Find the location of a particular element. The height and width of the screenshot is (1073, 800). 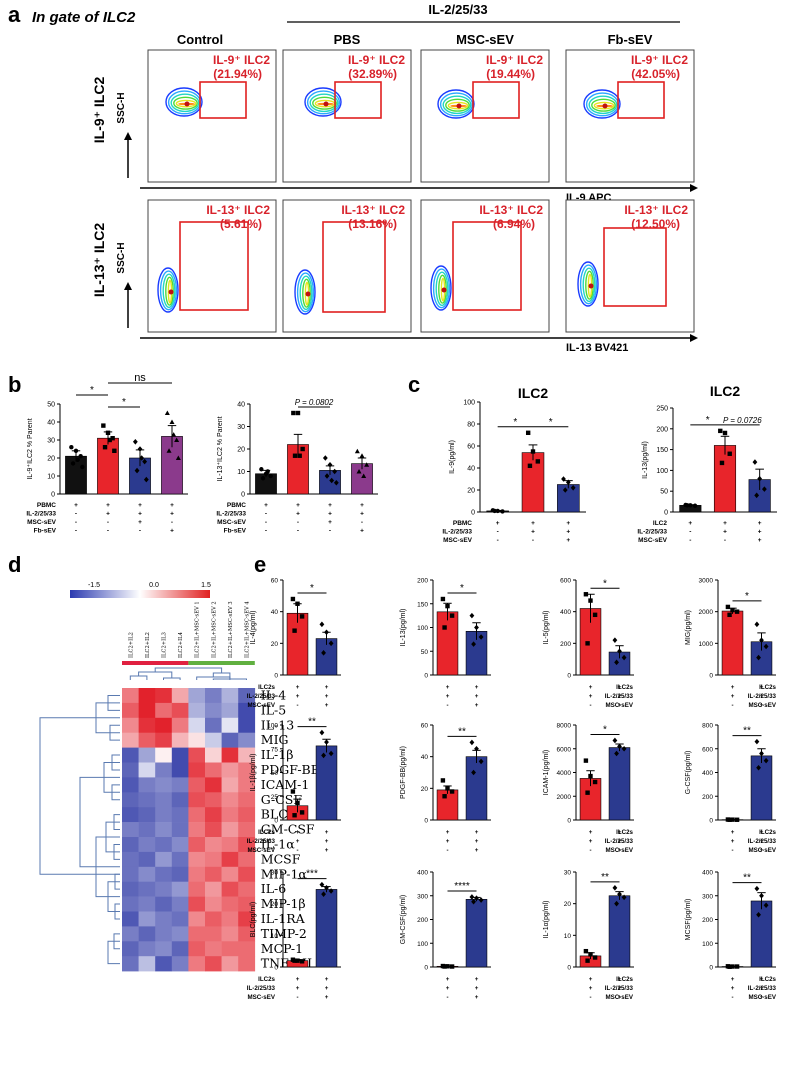

significance-label: **** is located at coordinates (462, 886).